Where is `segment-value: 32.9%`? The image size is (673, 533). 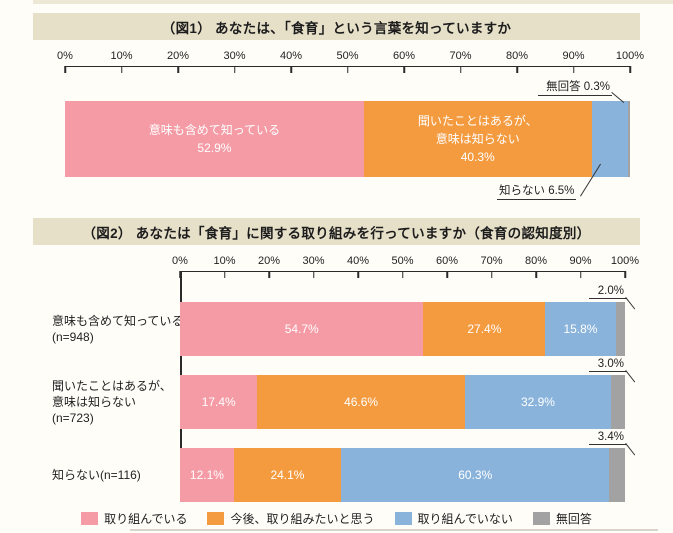 segment-value: 32.9% is located at coordinates (537, 402).